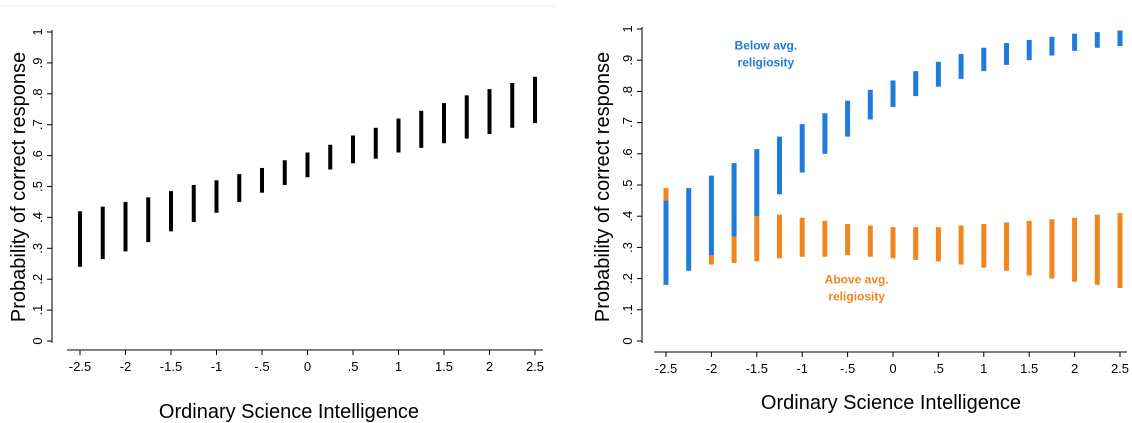  Describe the element at coordinates (289, 412) in the screenshot. I see `left-x-axis-label: Ordinary Science Intelligence` at that location.